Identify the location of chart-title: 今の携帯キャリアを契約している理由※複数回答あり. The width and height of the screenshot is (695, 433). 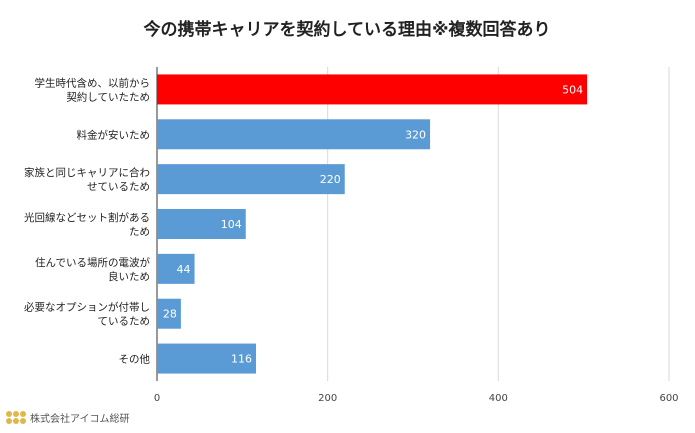
(346, 29).